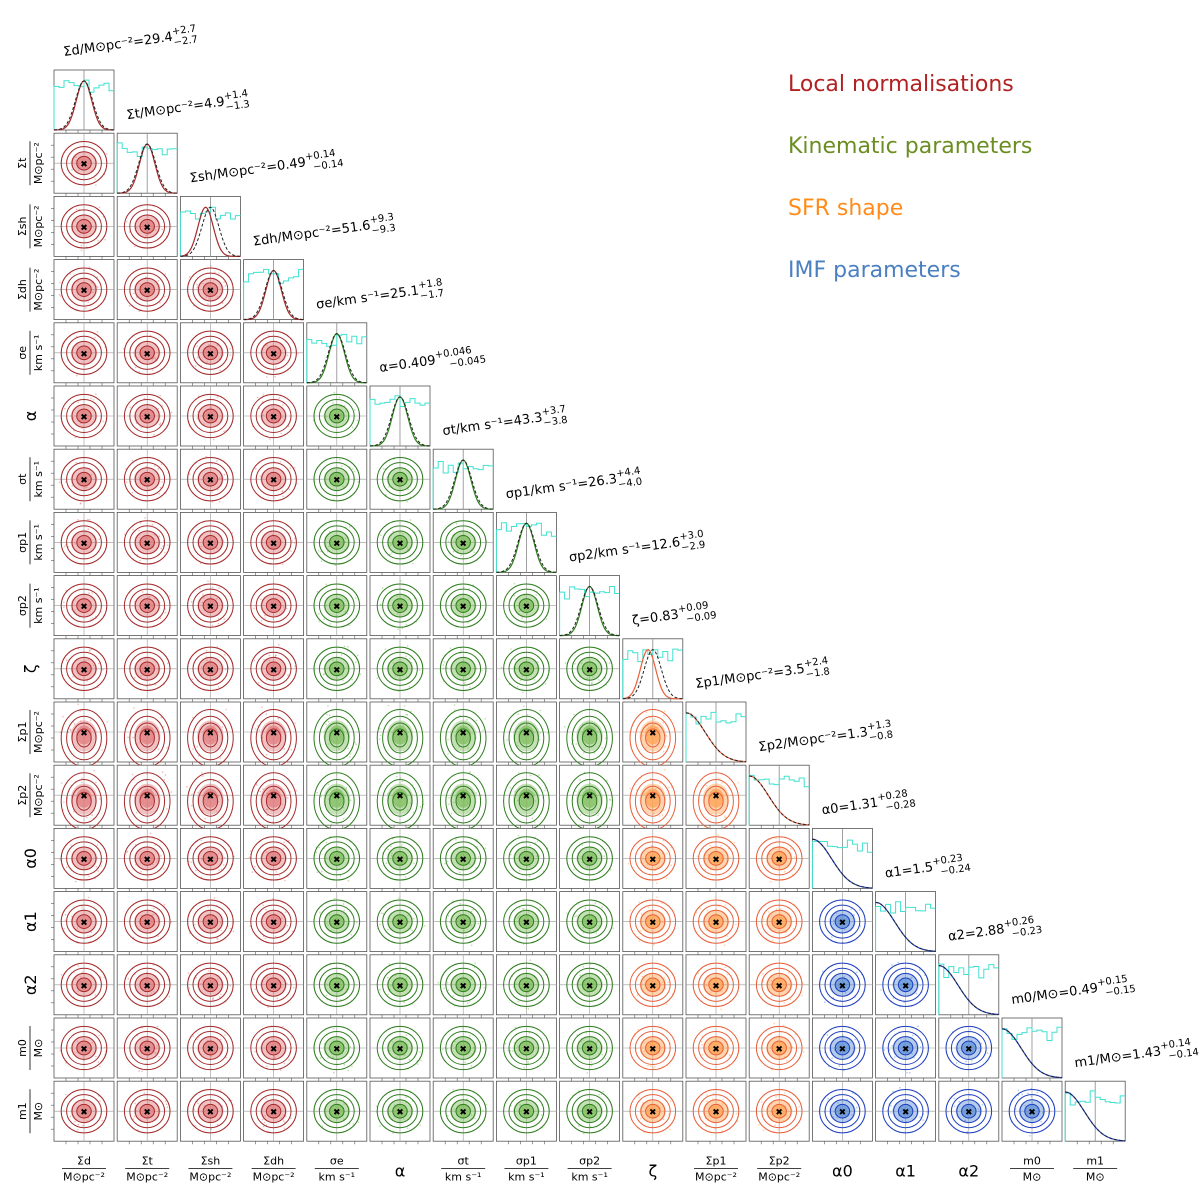 Image resolution: width=1200 pixels, height=1199 pixels. I want to click on scatter-panel-Sigma_d-sigma_t: ✖, so click(83, 480).